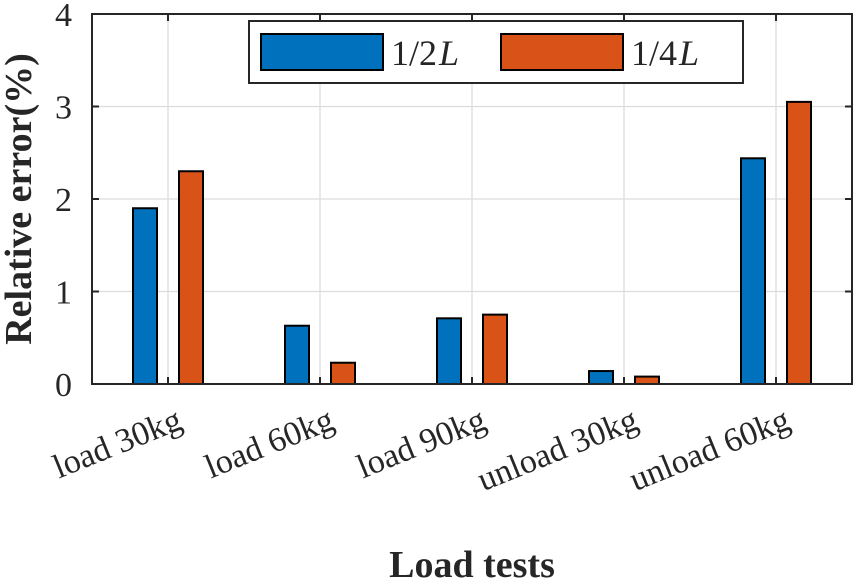  Describe the element at coordinates (117, 443) in the screenshot. I see `x-tick-label: load 30kg` at that location.